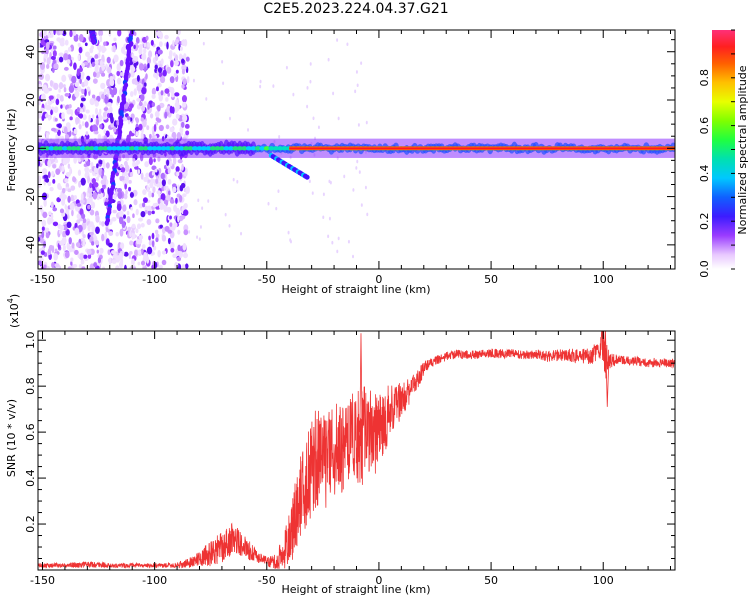 The image size is (750, 600). Describe the element at coordinates (30, 432) in the screenshot. I see `y-tick-label: 0.6` at that location.